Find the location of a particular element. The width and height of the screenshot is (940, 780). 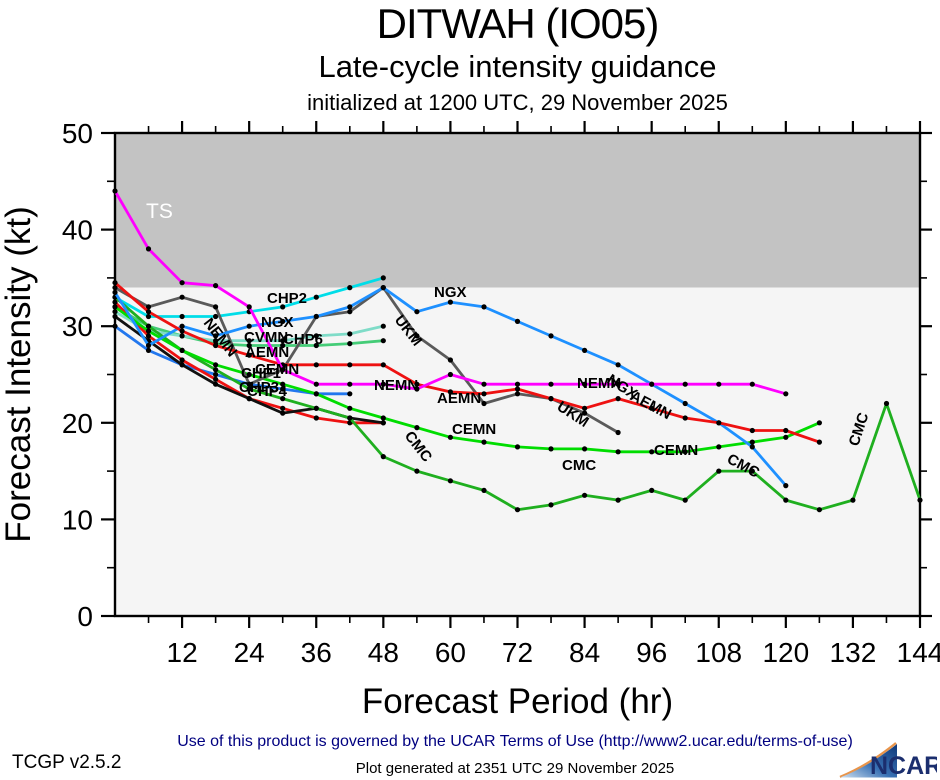

svg-text: 24 is located at coordinates (249, 652).